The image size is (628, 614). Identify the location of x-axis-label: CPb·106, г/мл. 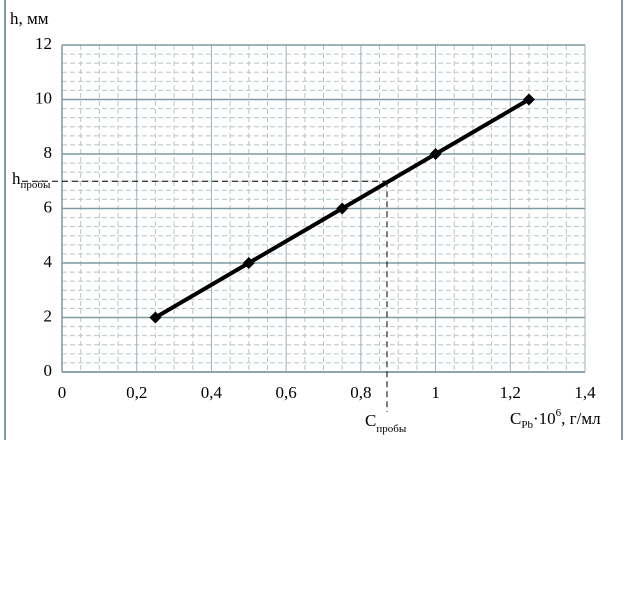
(555, 419).